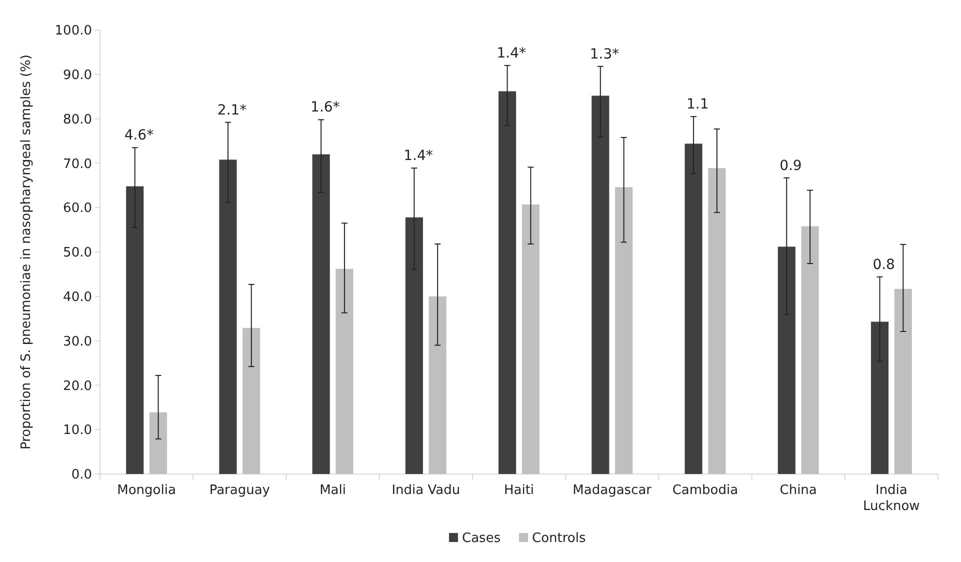 This screenshot has height=562, width=961. What do you see at coordinates (77, 297) in the screenshot?
I see `y-tick-label: 40.0` at bounding box center [77, 297].